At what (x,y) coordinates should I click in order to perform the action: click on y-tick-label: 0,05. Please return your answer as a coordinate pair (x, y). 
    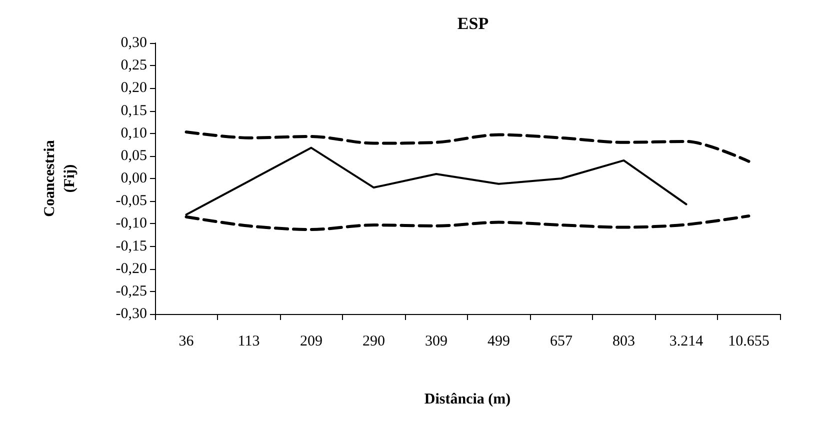
    Looking at the image, I should click on (133, 156).